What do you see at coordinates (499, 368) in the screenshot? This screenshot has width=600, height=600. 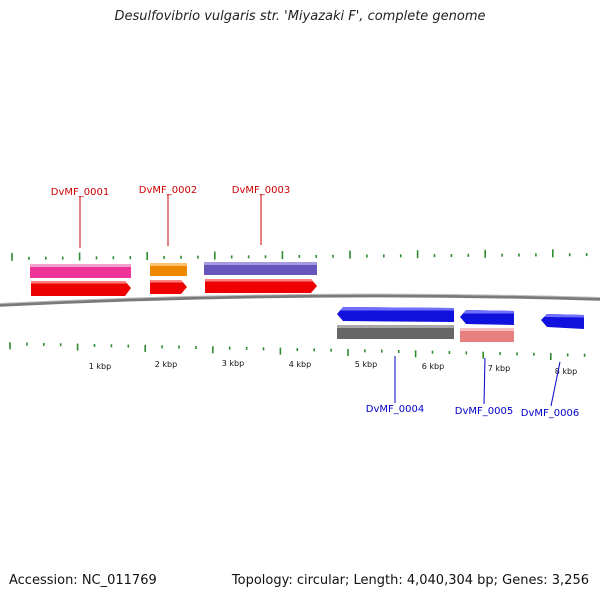 I see `scale-label: 7 kbp` at bounding box center [499, 368].